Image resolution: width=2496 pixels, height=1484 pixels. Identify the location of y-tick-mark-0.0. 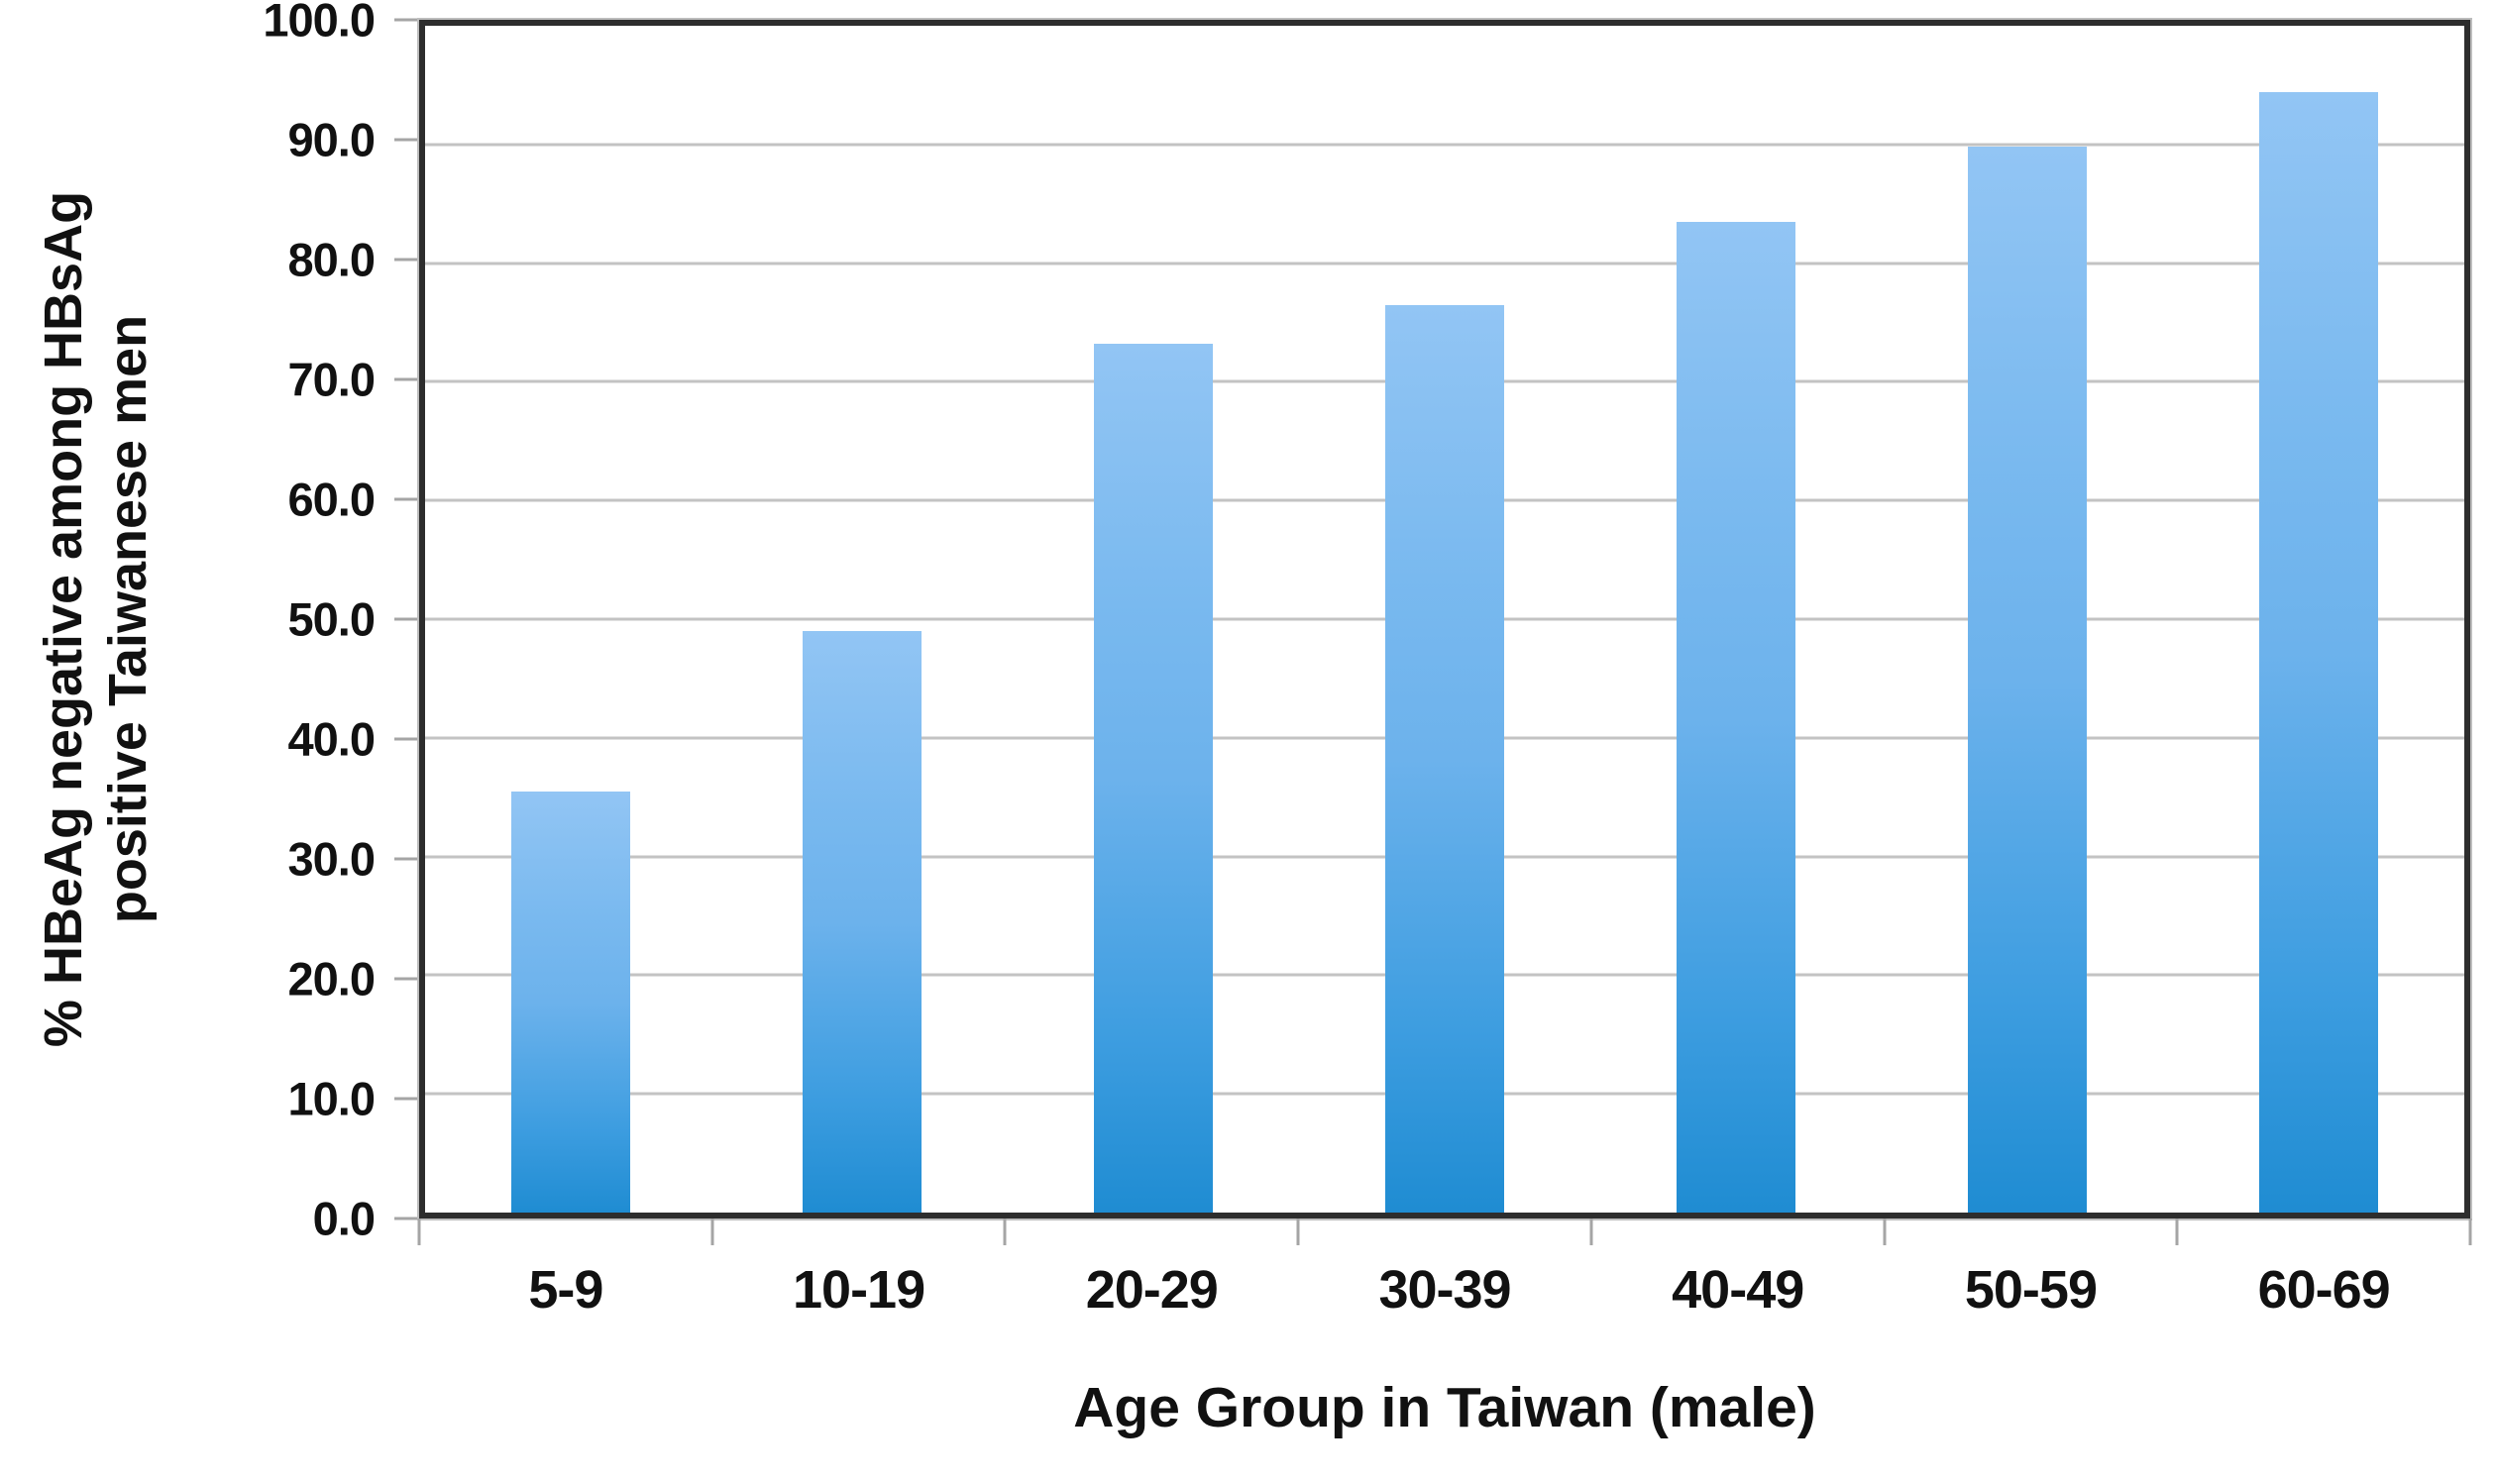
(406, 1219).